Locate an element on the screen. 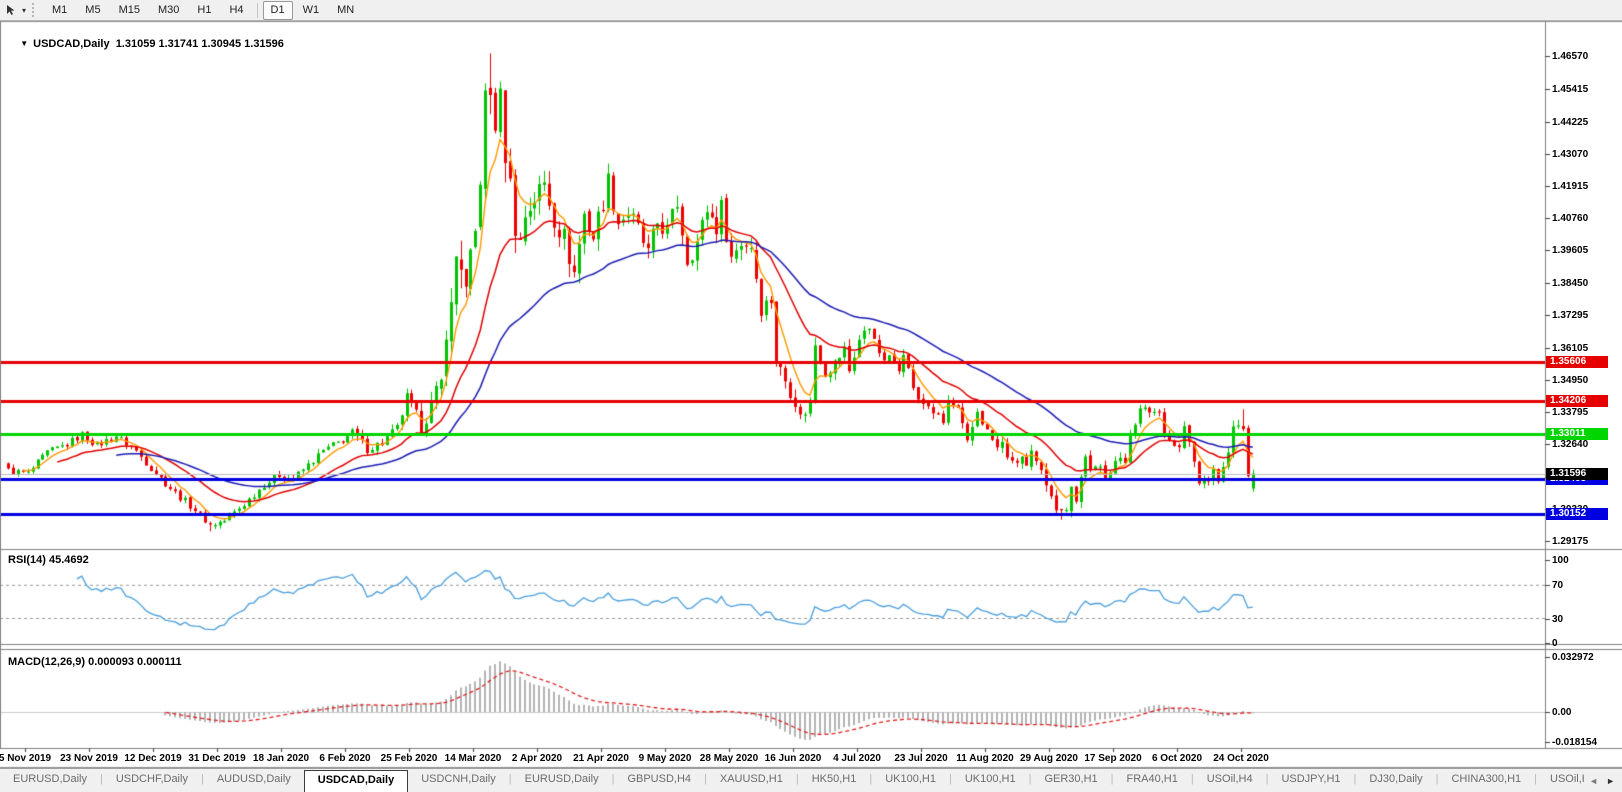 Image resolution: width=1622 pixels, height=792 pixels. rsi-axis-label: 0 is located at coordinates (1555, 644).